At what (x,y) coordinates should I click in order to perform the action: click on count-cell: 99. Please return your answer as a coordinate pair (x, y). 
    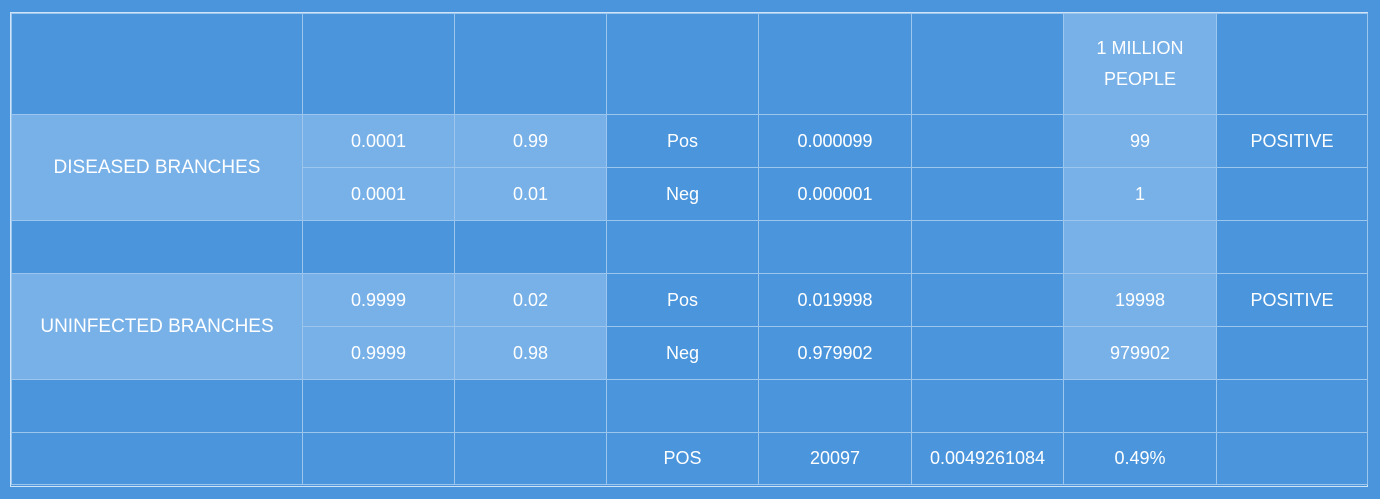
    Looking at the image, I should click on (1140, 141).